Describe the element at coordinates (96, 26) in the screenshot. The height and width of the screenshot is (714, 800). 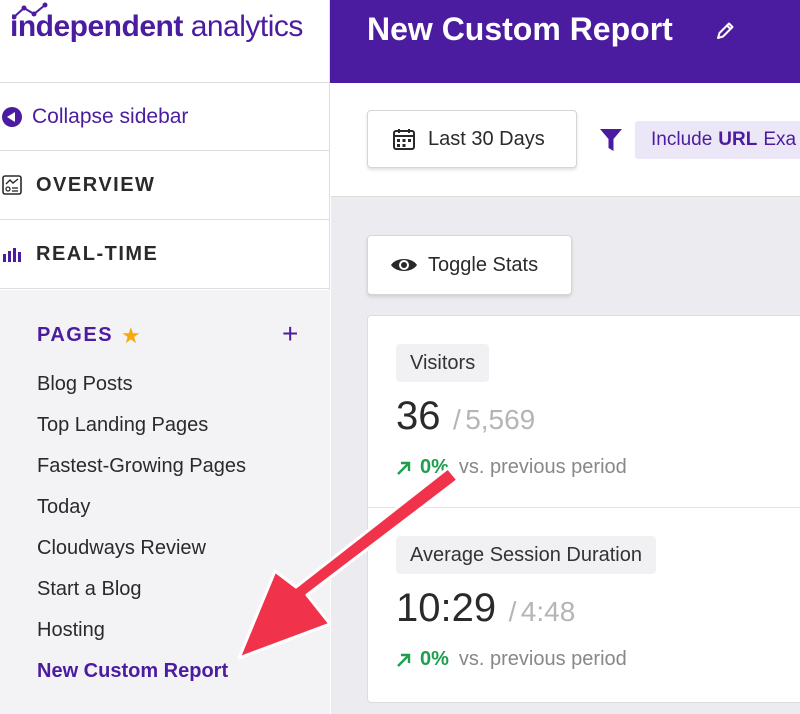
I see `logo-word-1: independent` at that location.